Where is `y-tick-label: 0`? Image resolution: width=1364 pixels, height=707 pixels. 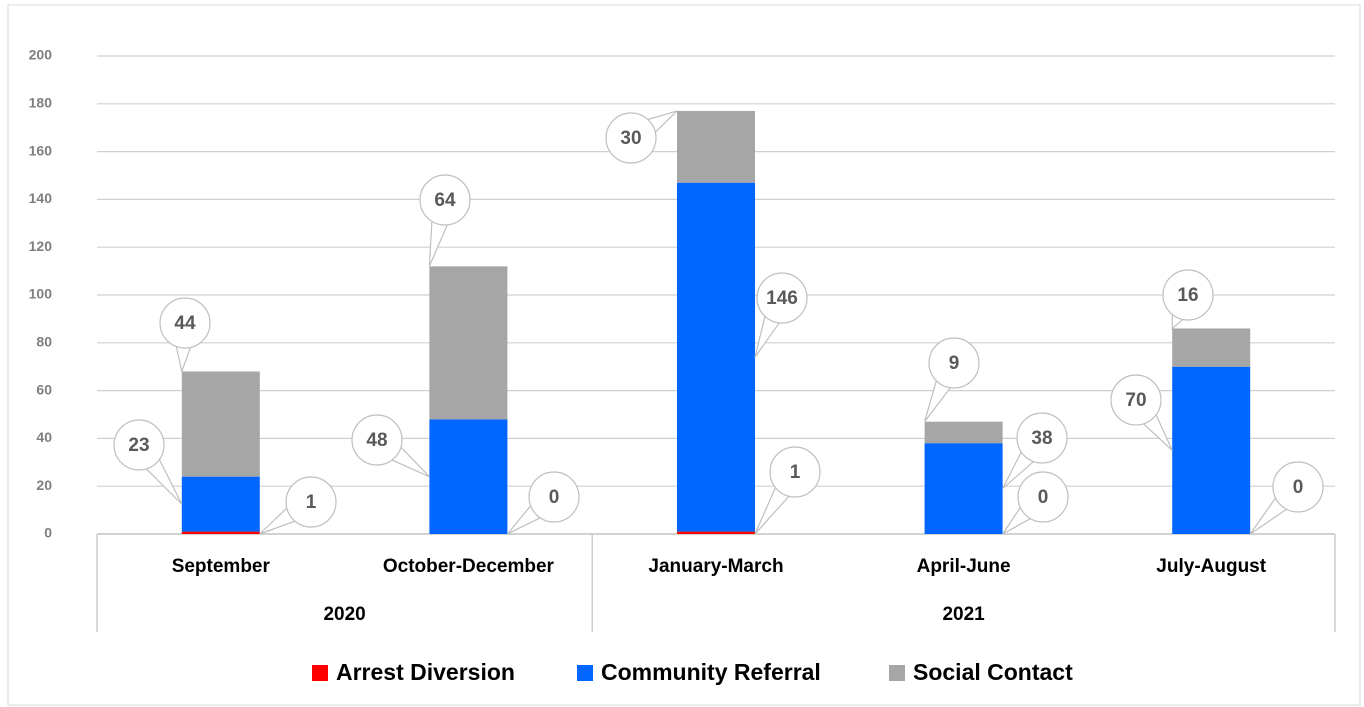 y-tick-label: 0 is located at coordinates (48, 533).